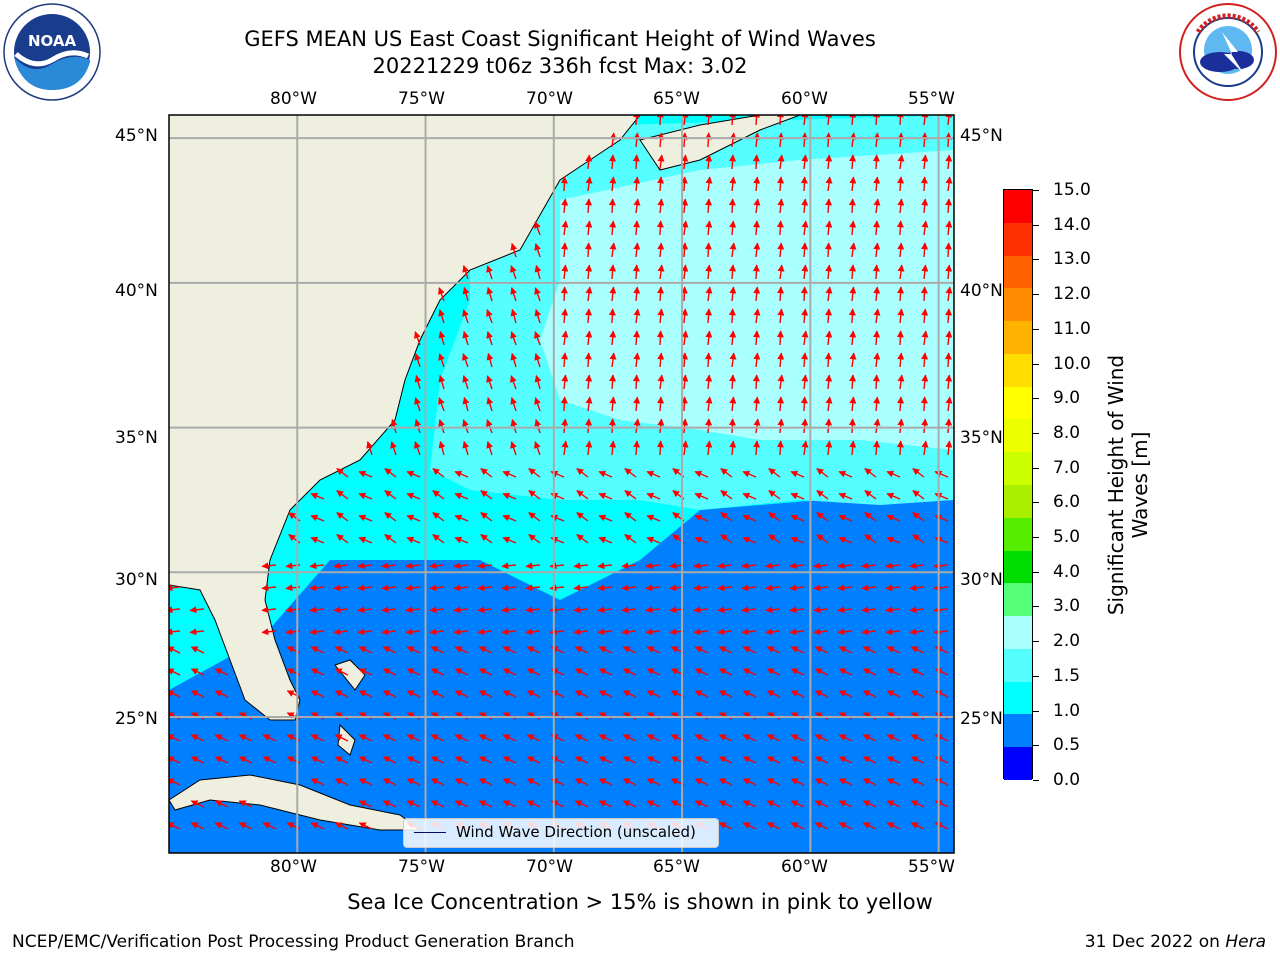 The width and height of the screenshot is (1280, 960). What do you see at coordinates (136, 719) in the screenshot?
I see `lat-label-left: 25°N` at bounding box center [136, 719].